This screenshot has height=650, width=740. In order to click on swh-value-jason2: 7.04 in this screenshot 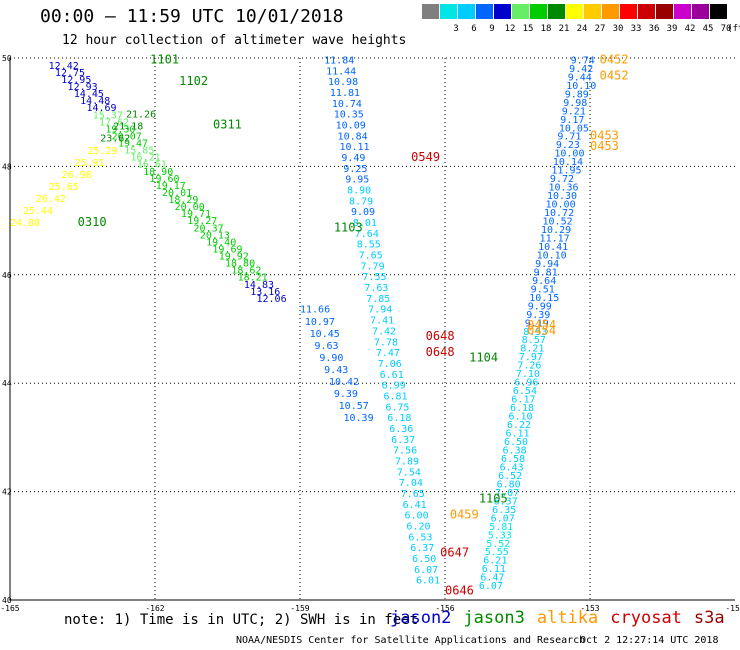, I will do `click(411, 483)`.